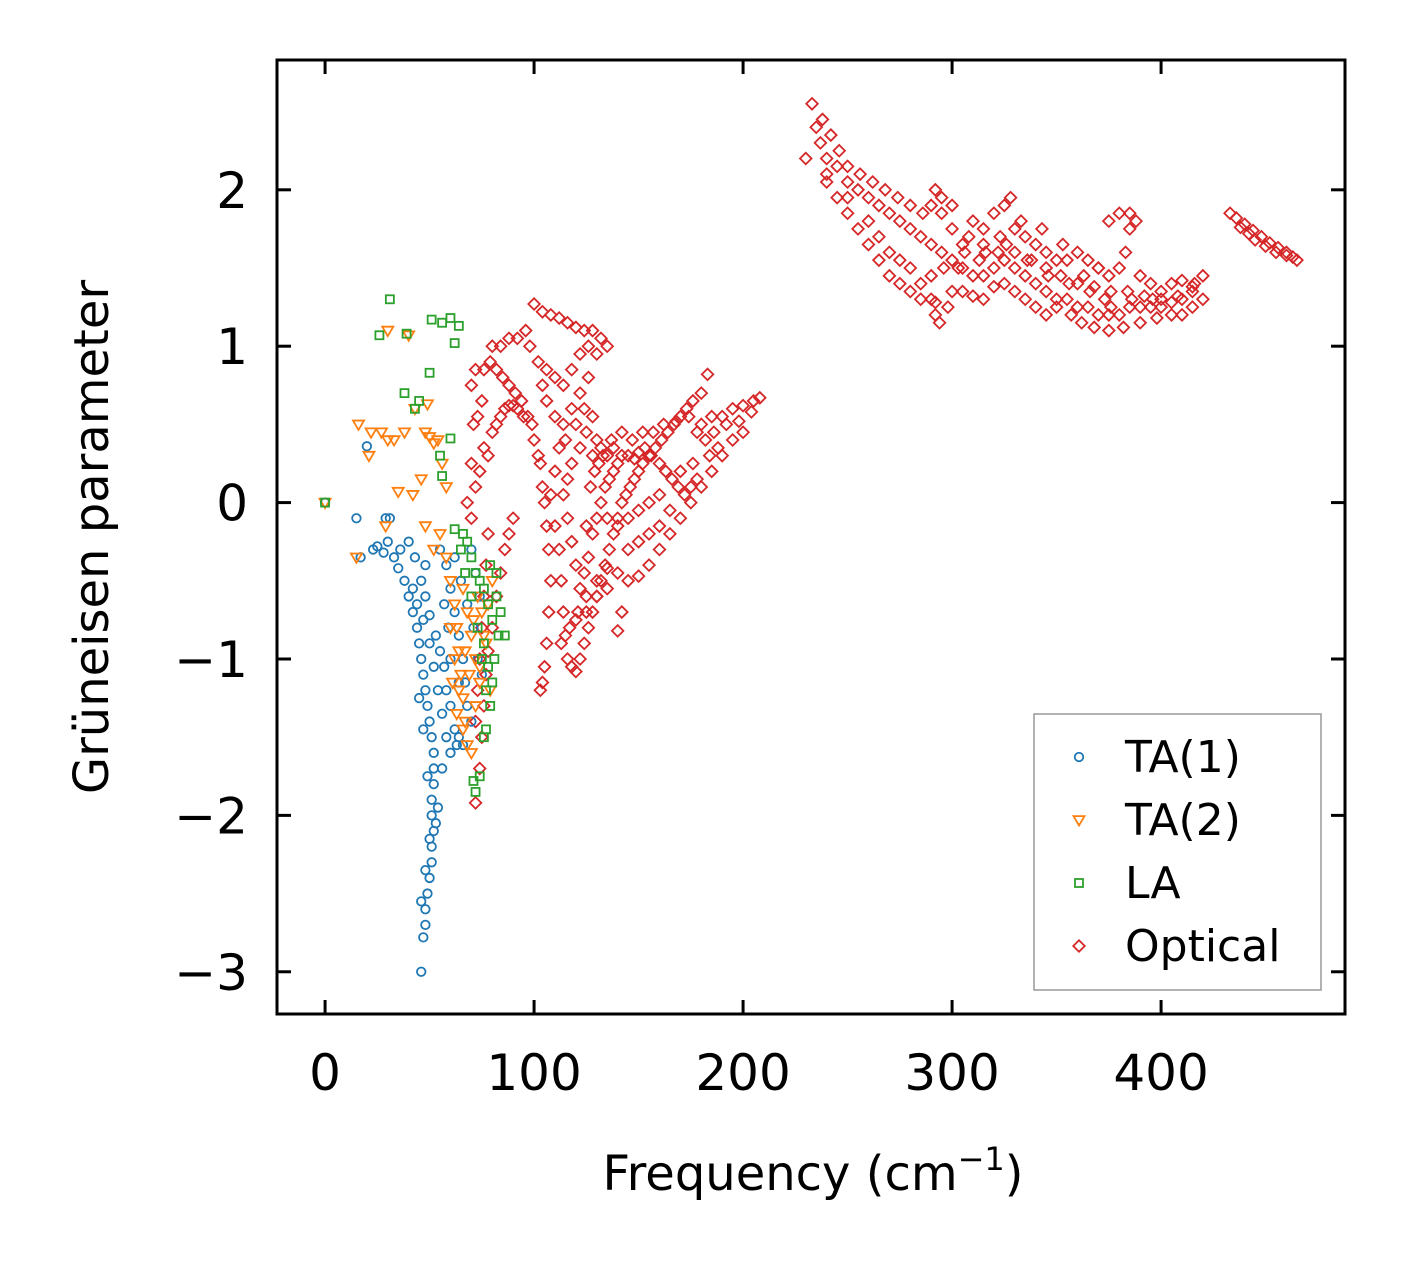  Describe the element at coordinates (1127, 883) in the screenshot. I see `legend-item: LA` at that location.